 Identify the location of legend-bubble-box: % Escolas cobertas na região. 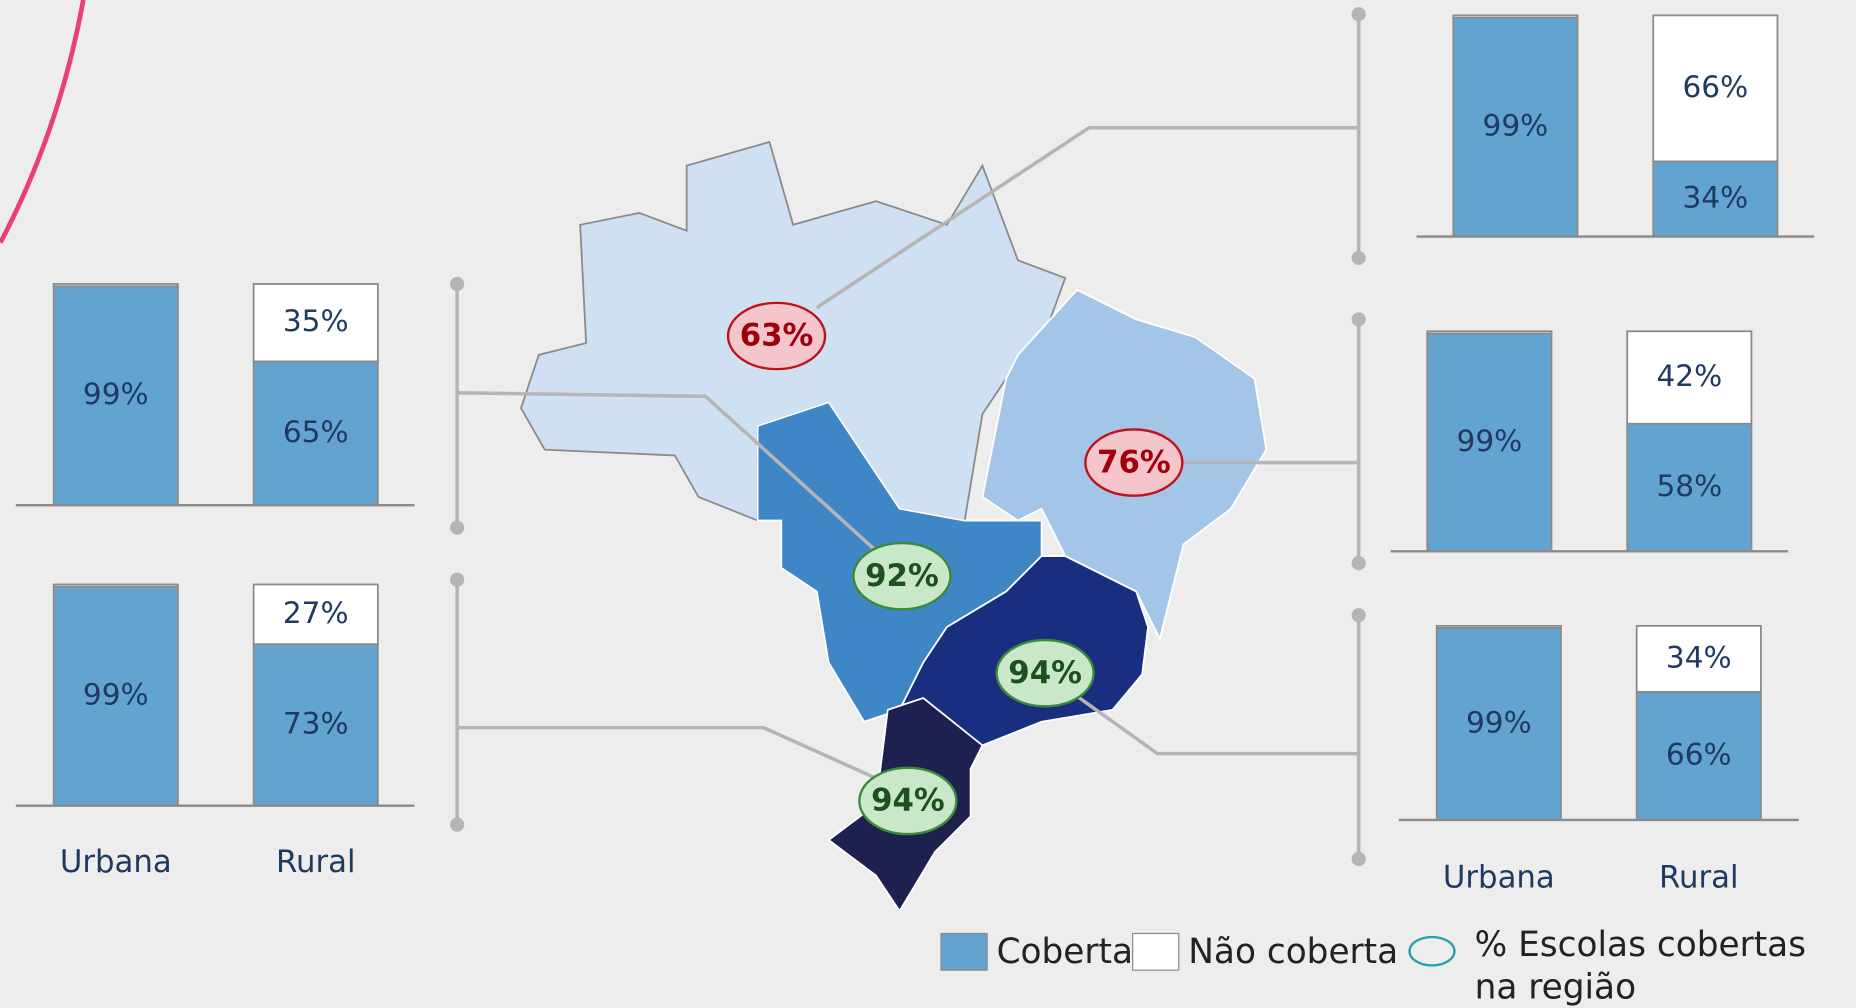
(1640, 965).